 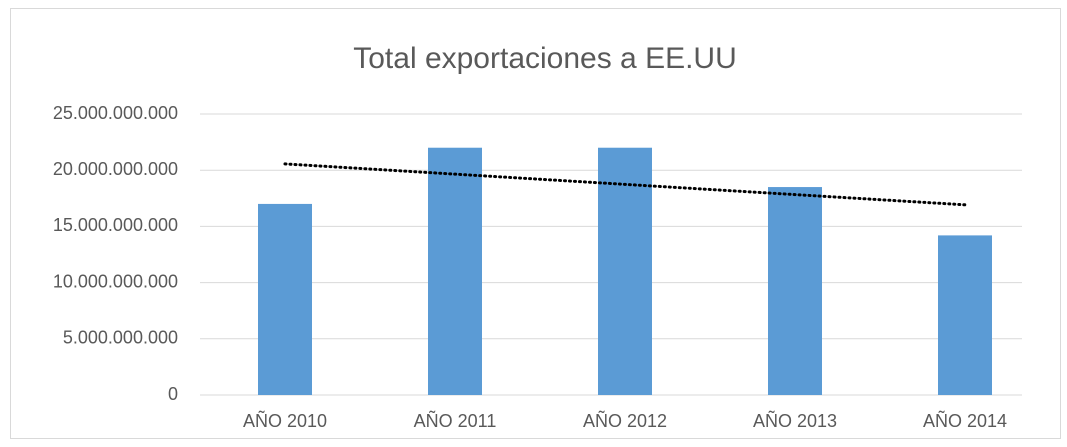 I want to click on trendline, so click(x=625, y=184).